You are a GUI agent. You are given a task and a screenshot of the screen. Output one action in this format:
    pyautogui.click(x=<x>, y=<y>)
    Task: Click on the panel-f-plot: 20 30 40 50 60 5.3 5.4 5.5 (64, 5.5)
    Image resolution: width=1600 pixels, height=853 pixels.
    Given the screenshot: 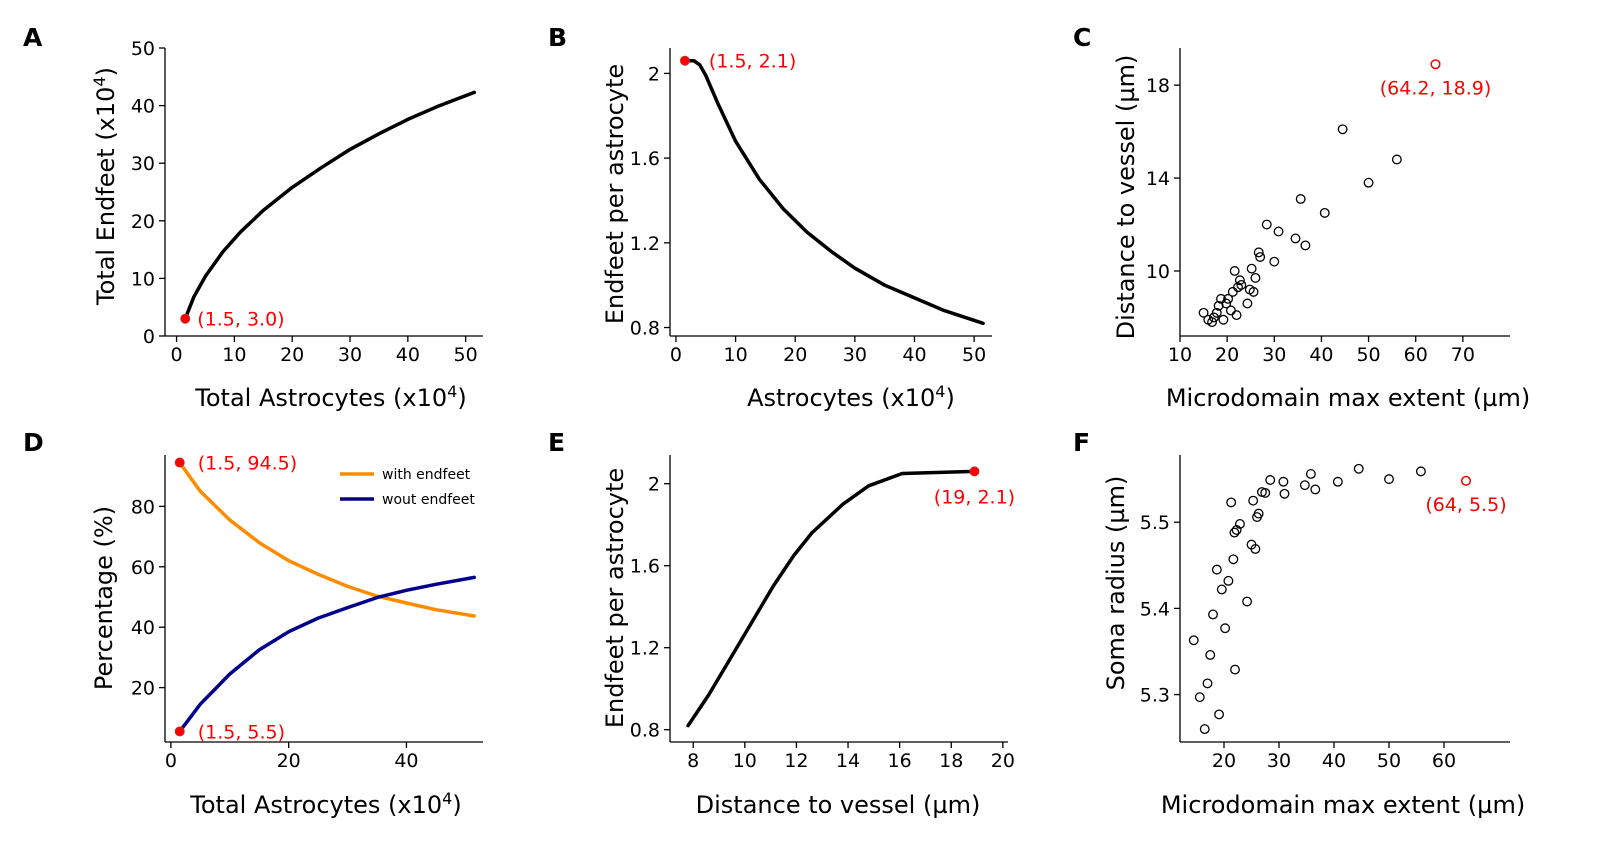 What is the action you would take?
    pyautogui.click(x=1325, y=613)
    